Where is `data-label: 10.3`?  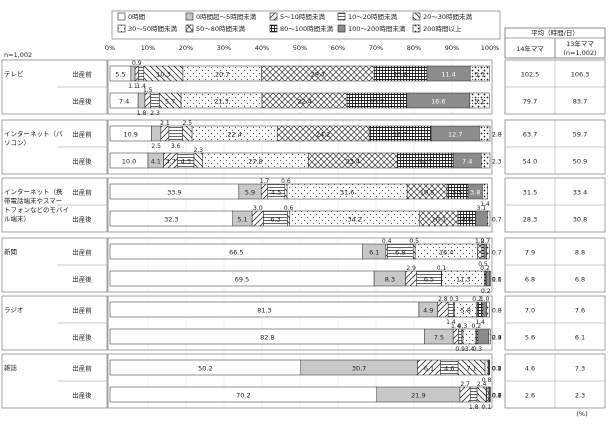
data-label: 10.3 is located at coordinates (163, 75).